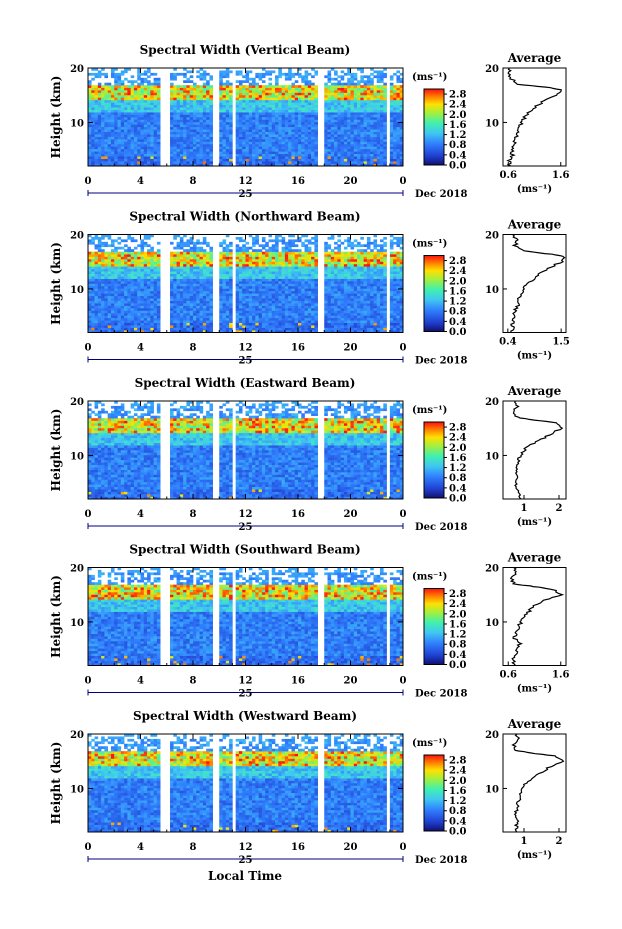 This screenshot has width=622, height=929. What do you see at coordinates (457, 135) in the screenshot?
I see `colorbar-tick-label: 1.2` at bounding box center [457, 135].